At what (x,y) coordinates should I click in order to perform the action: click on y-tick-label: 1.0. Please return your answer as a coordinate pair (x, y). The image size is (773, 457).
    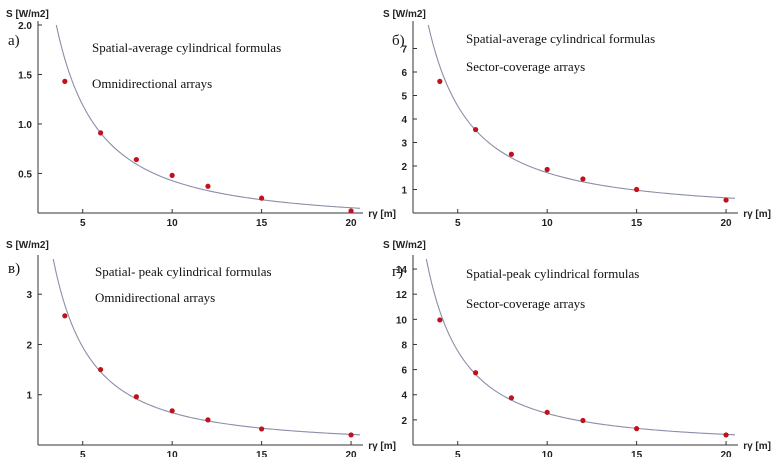
    Looking at the image, I should click on (25, 125).